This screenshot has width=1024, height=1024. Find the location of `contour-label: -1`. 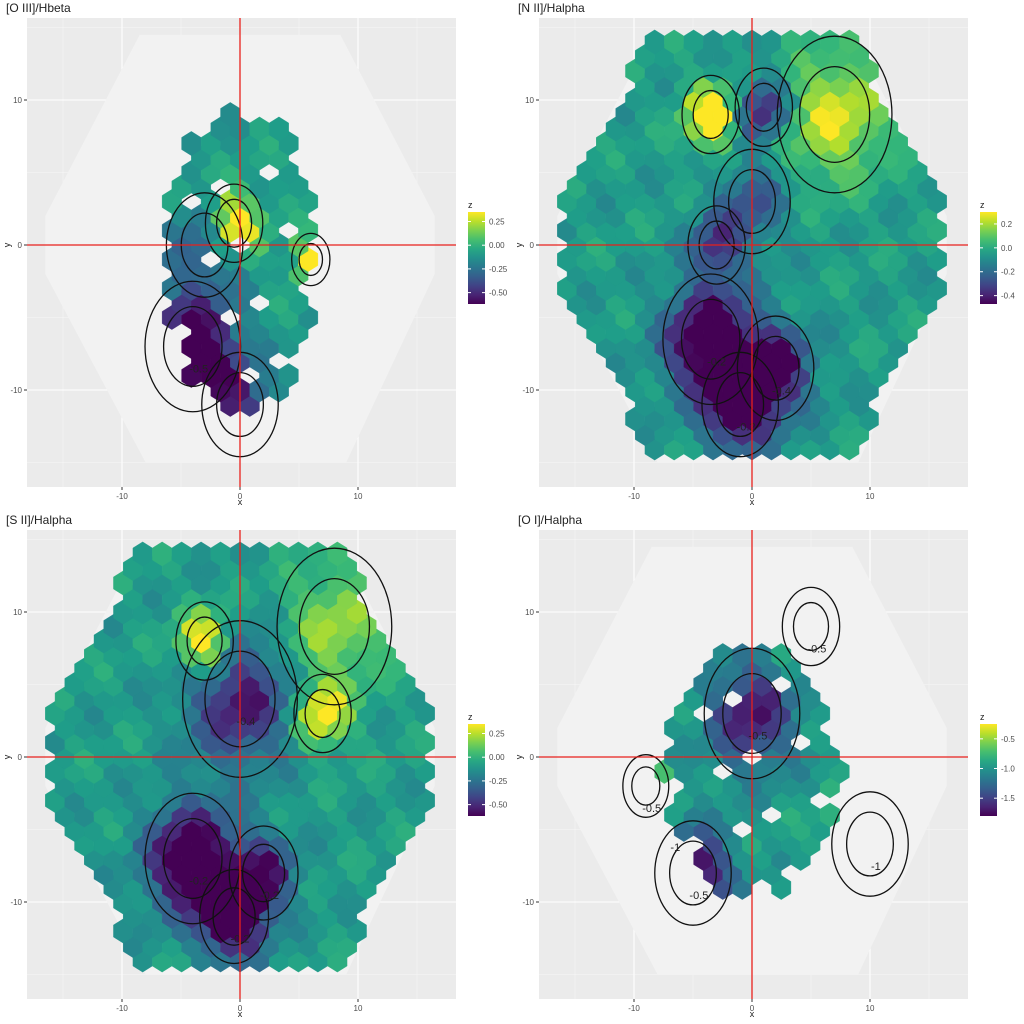

contour-label: -1 is located at coordinates (876, 867).